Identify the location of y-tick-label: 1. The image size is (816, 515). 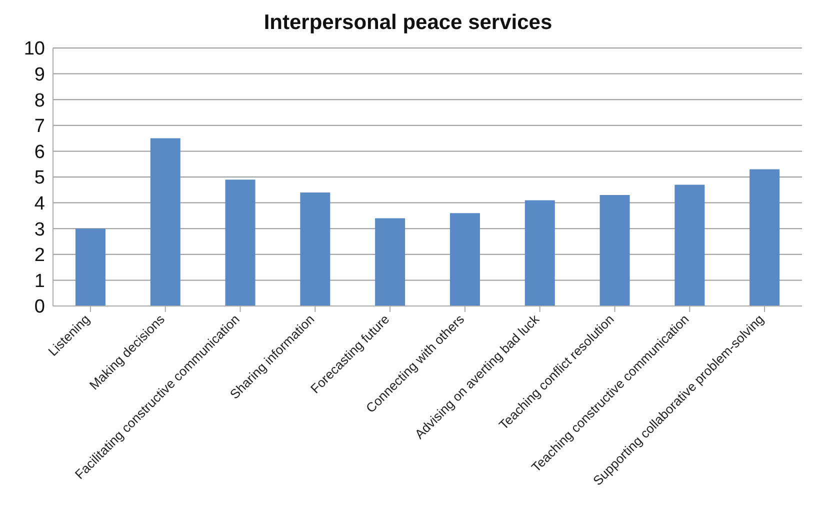
(39, 281).